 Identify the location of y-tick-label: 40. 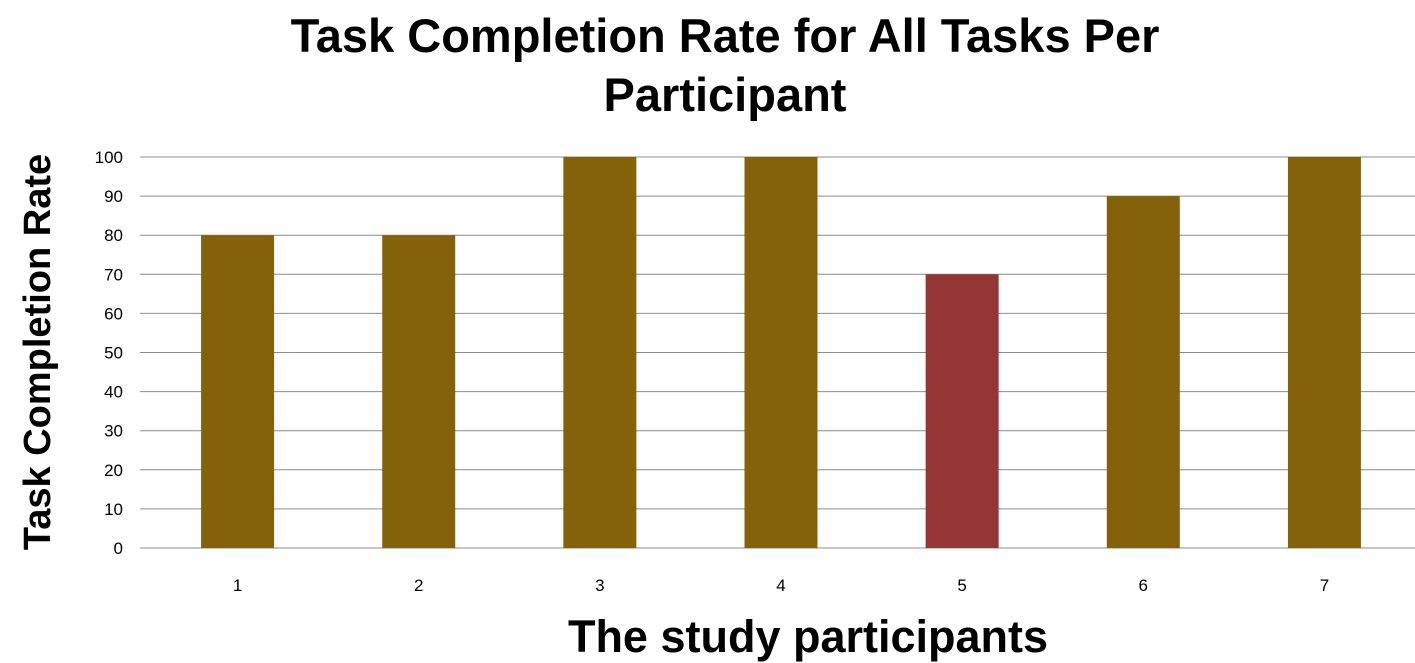
(113, 392).